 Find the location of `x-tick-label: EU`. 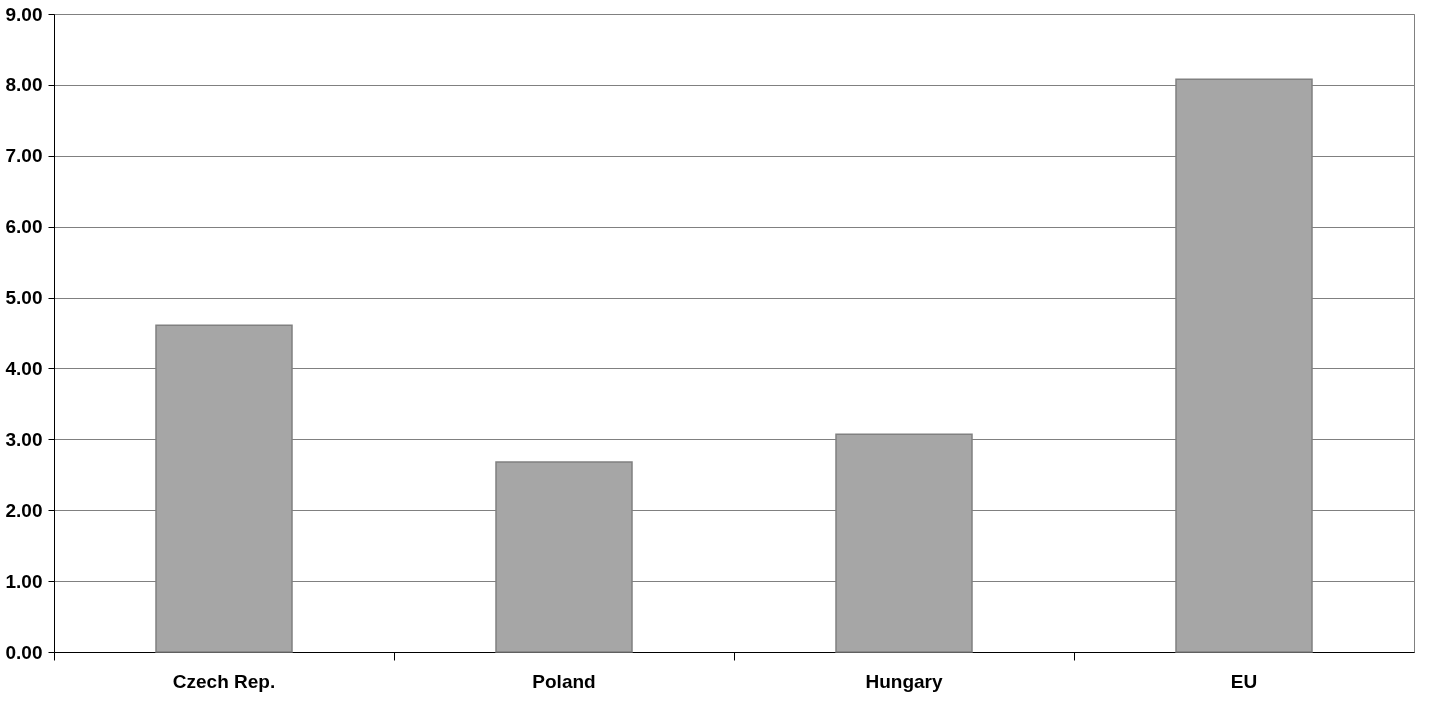

x-tick-label: EU is located at coordinates (1244, 681).